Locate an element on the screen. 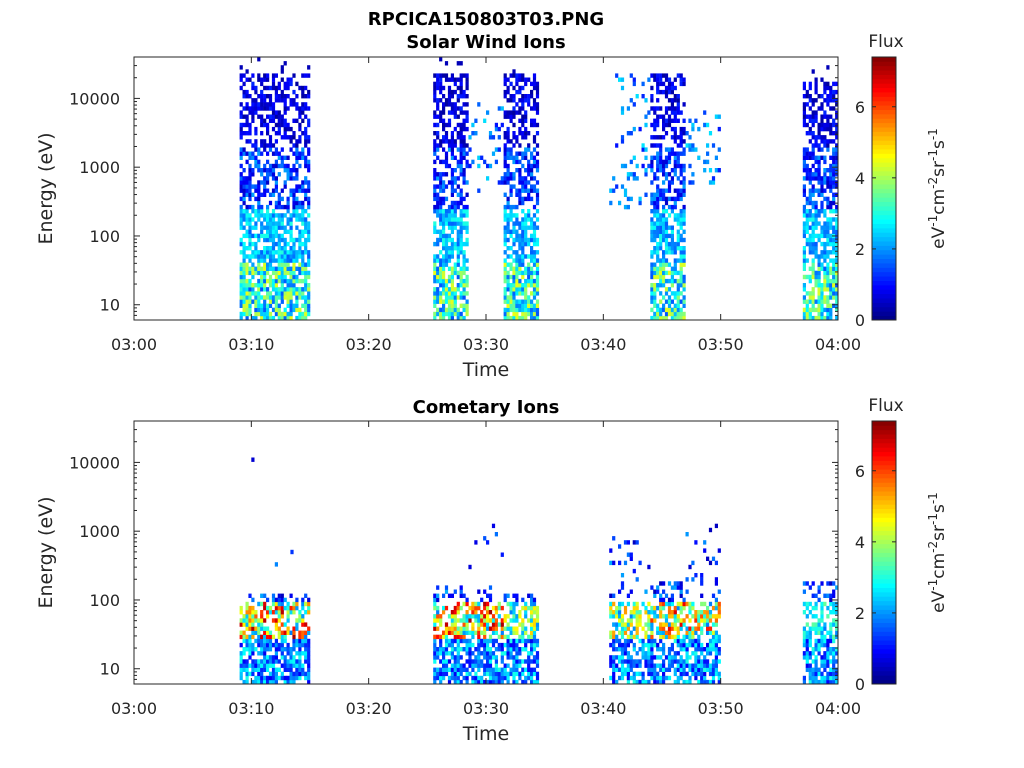 This screenshot has height=768, width=1024. colorbar-tick-label: 2 is located at coordinates (860, 249).